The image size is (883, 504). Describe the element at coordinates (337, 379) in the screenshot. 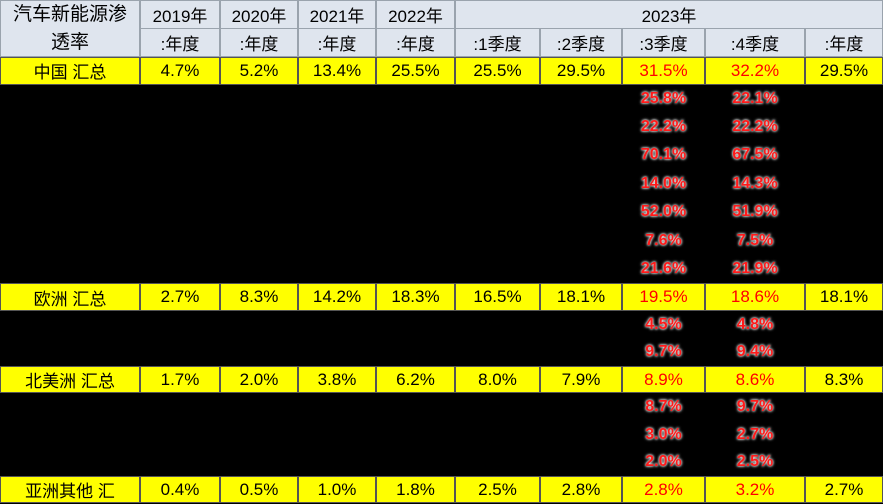

I see `summary-value: 3.8%` at that location.